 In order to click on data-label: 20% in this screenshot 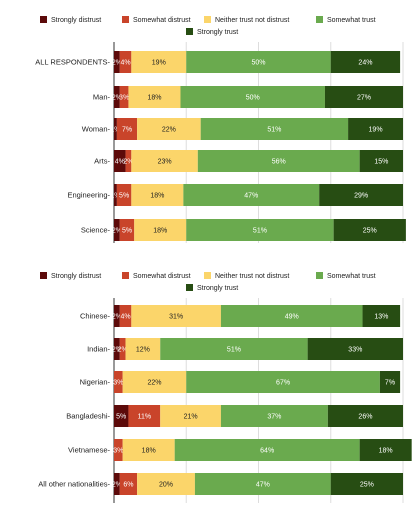, I will do `click(166, 485)`.